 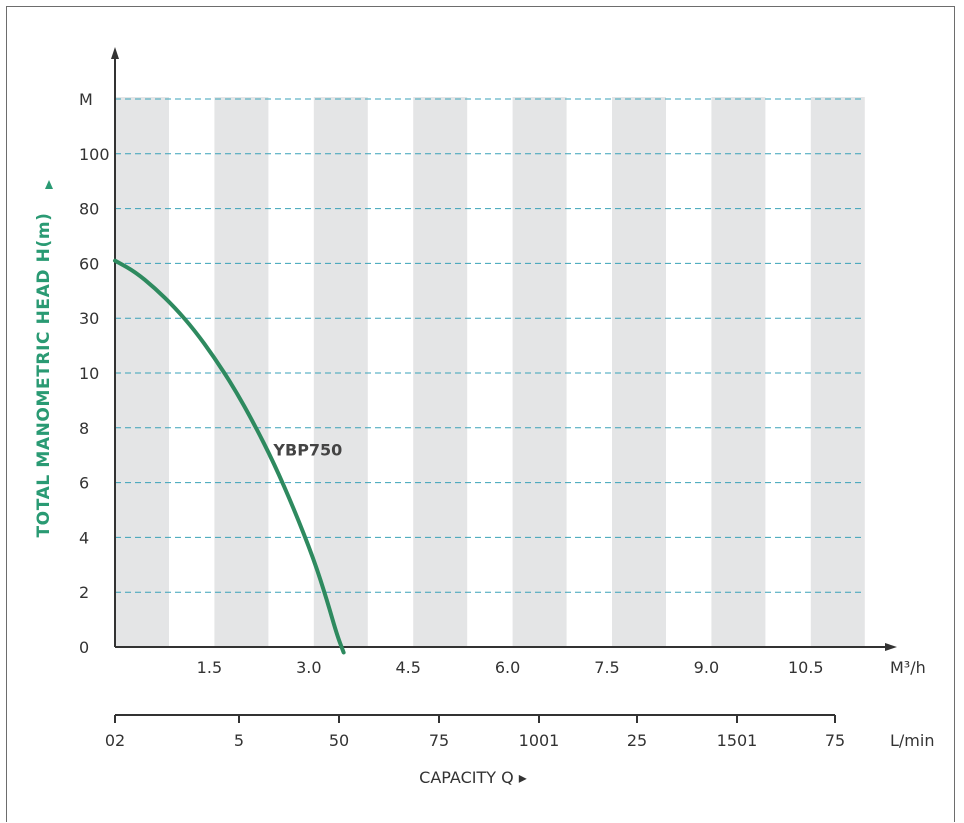 I want to click on x-tick-label: 3.0, so click(x=308, y=667).